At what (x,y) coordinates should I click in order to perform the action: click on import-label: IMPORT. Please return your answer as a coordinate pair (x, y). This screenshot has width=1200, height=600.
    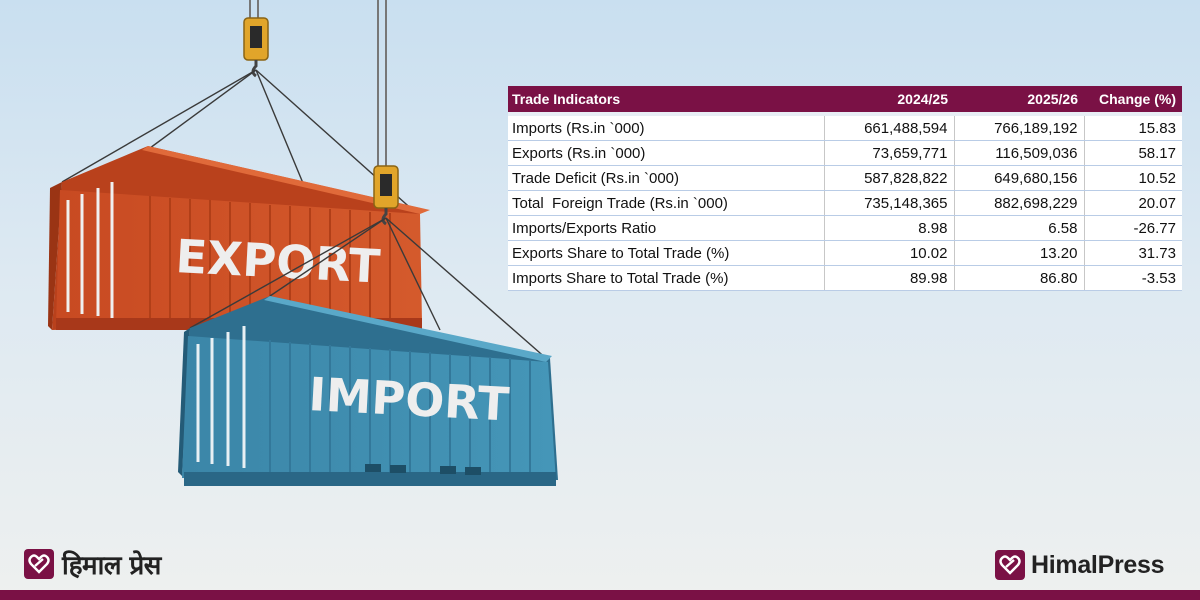
    Looking at the image, I should click on (409, 399).